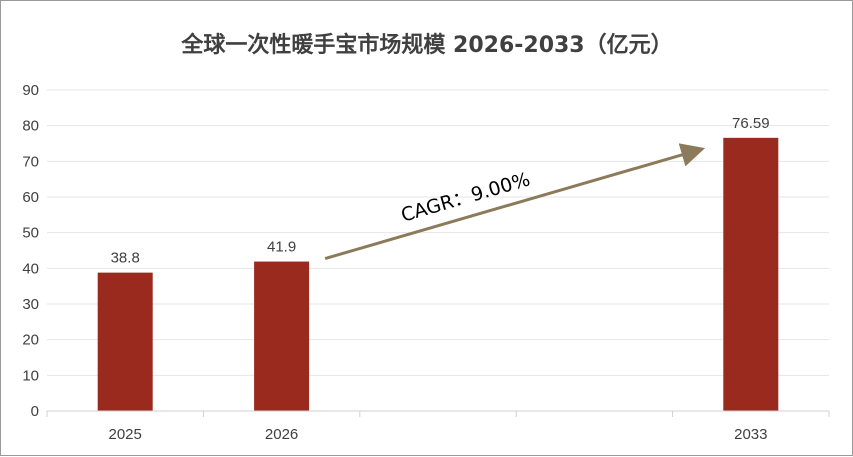  Describe the element at coordinates (35, 411) in the screenshot. I see `y-tick-label: 0` at that location.